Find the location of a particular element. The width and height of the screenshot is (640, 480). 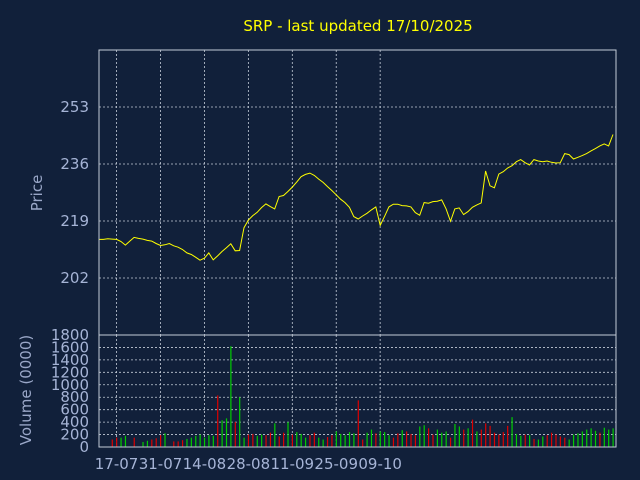

volume-y-tick-label: 1200 is located at coordinates (70, 372).